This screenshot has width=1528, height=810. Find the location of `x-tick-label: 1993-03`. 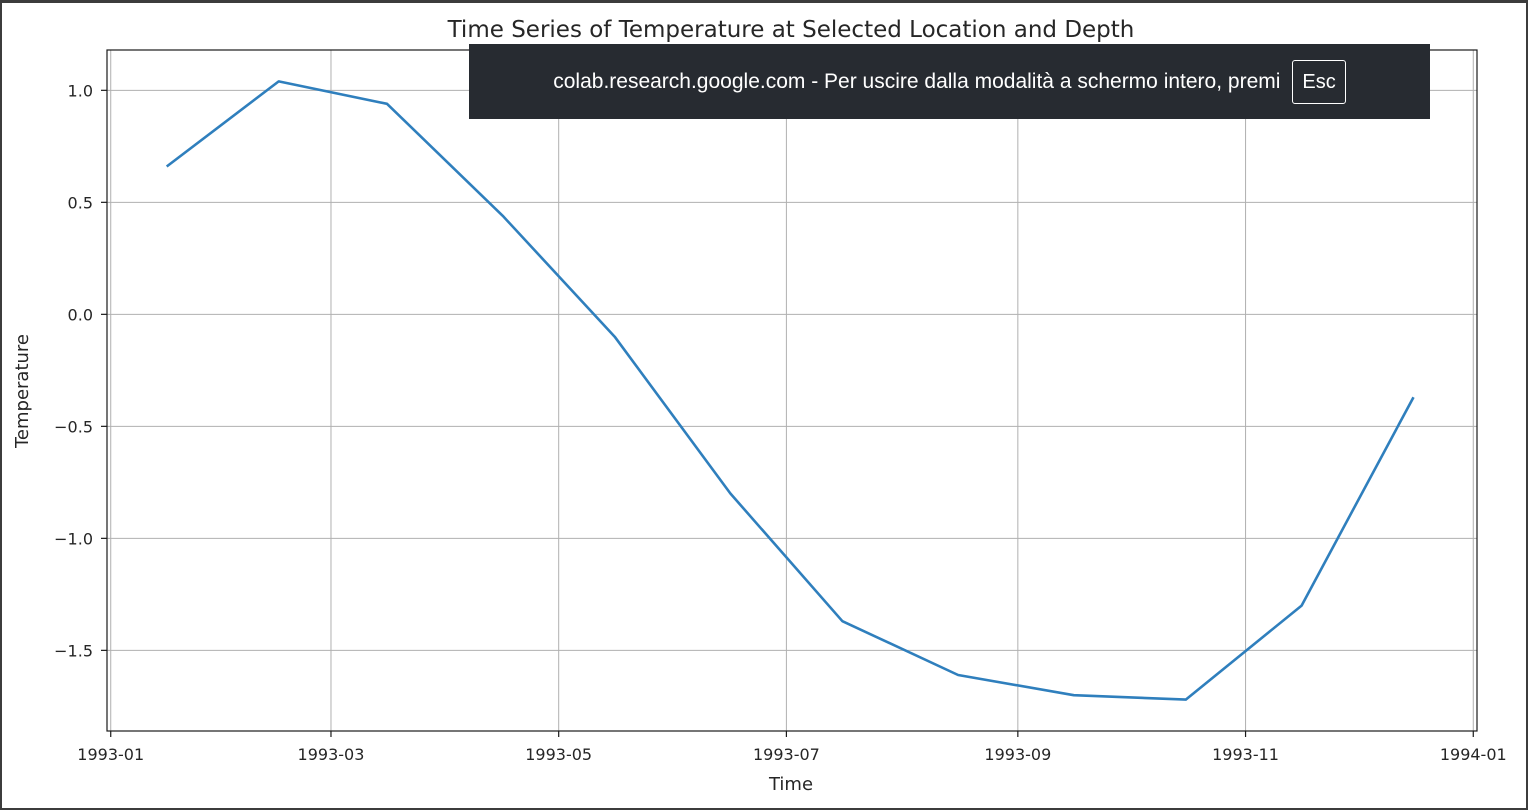

x-tick-label: 1993-03 is located at coordinates (331, 754).